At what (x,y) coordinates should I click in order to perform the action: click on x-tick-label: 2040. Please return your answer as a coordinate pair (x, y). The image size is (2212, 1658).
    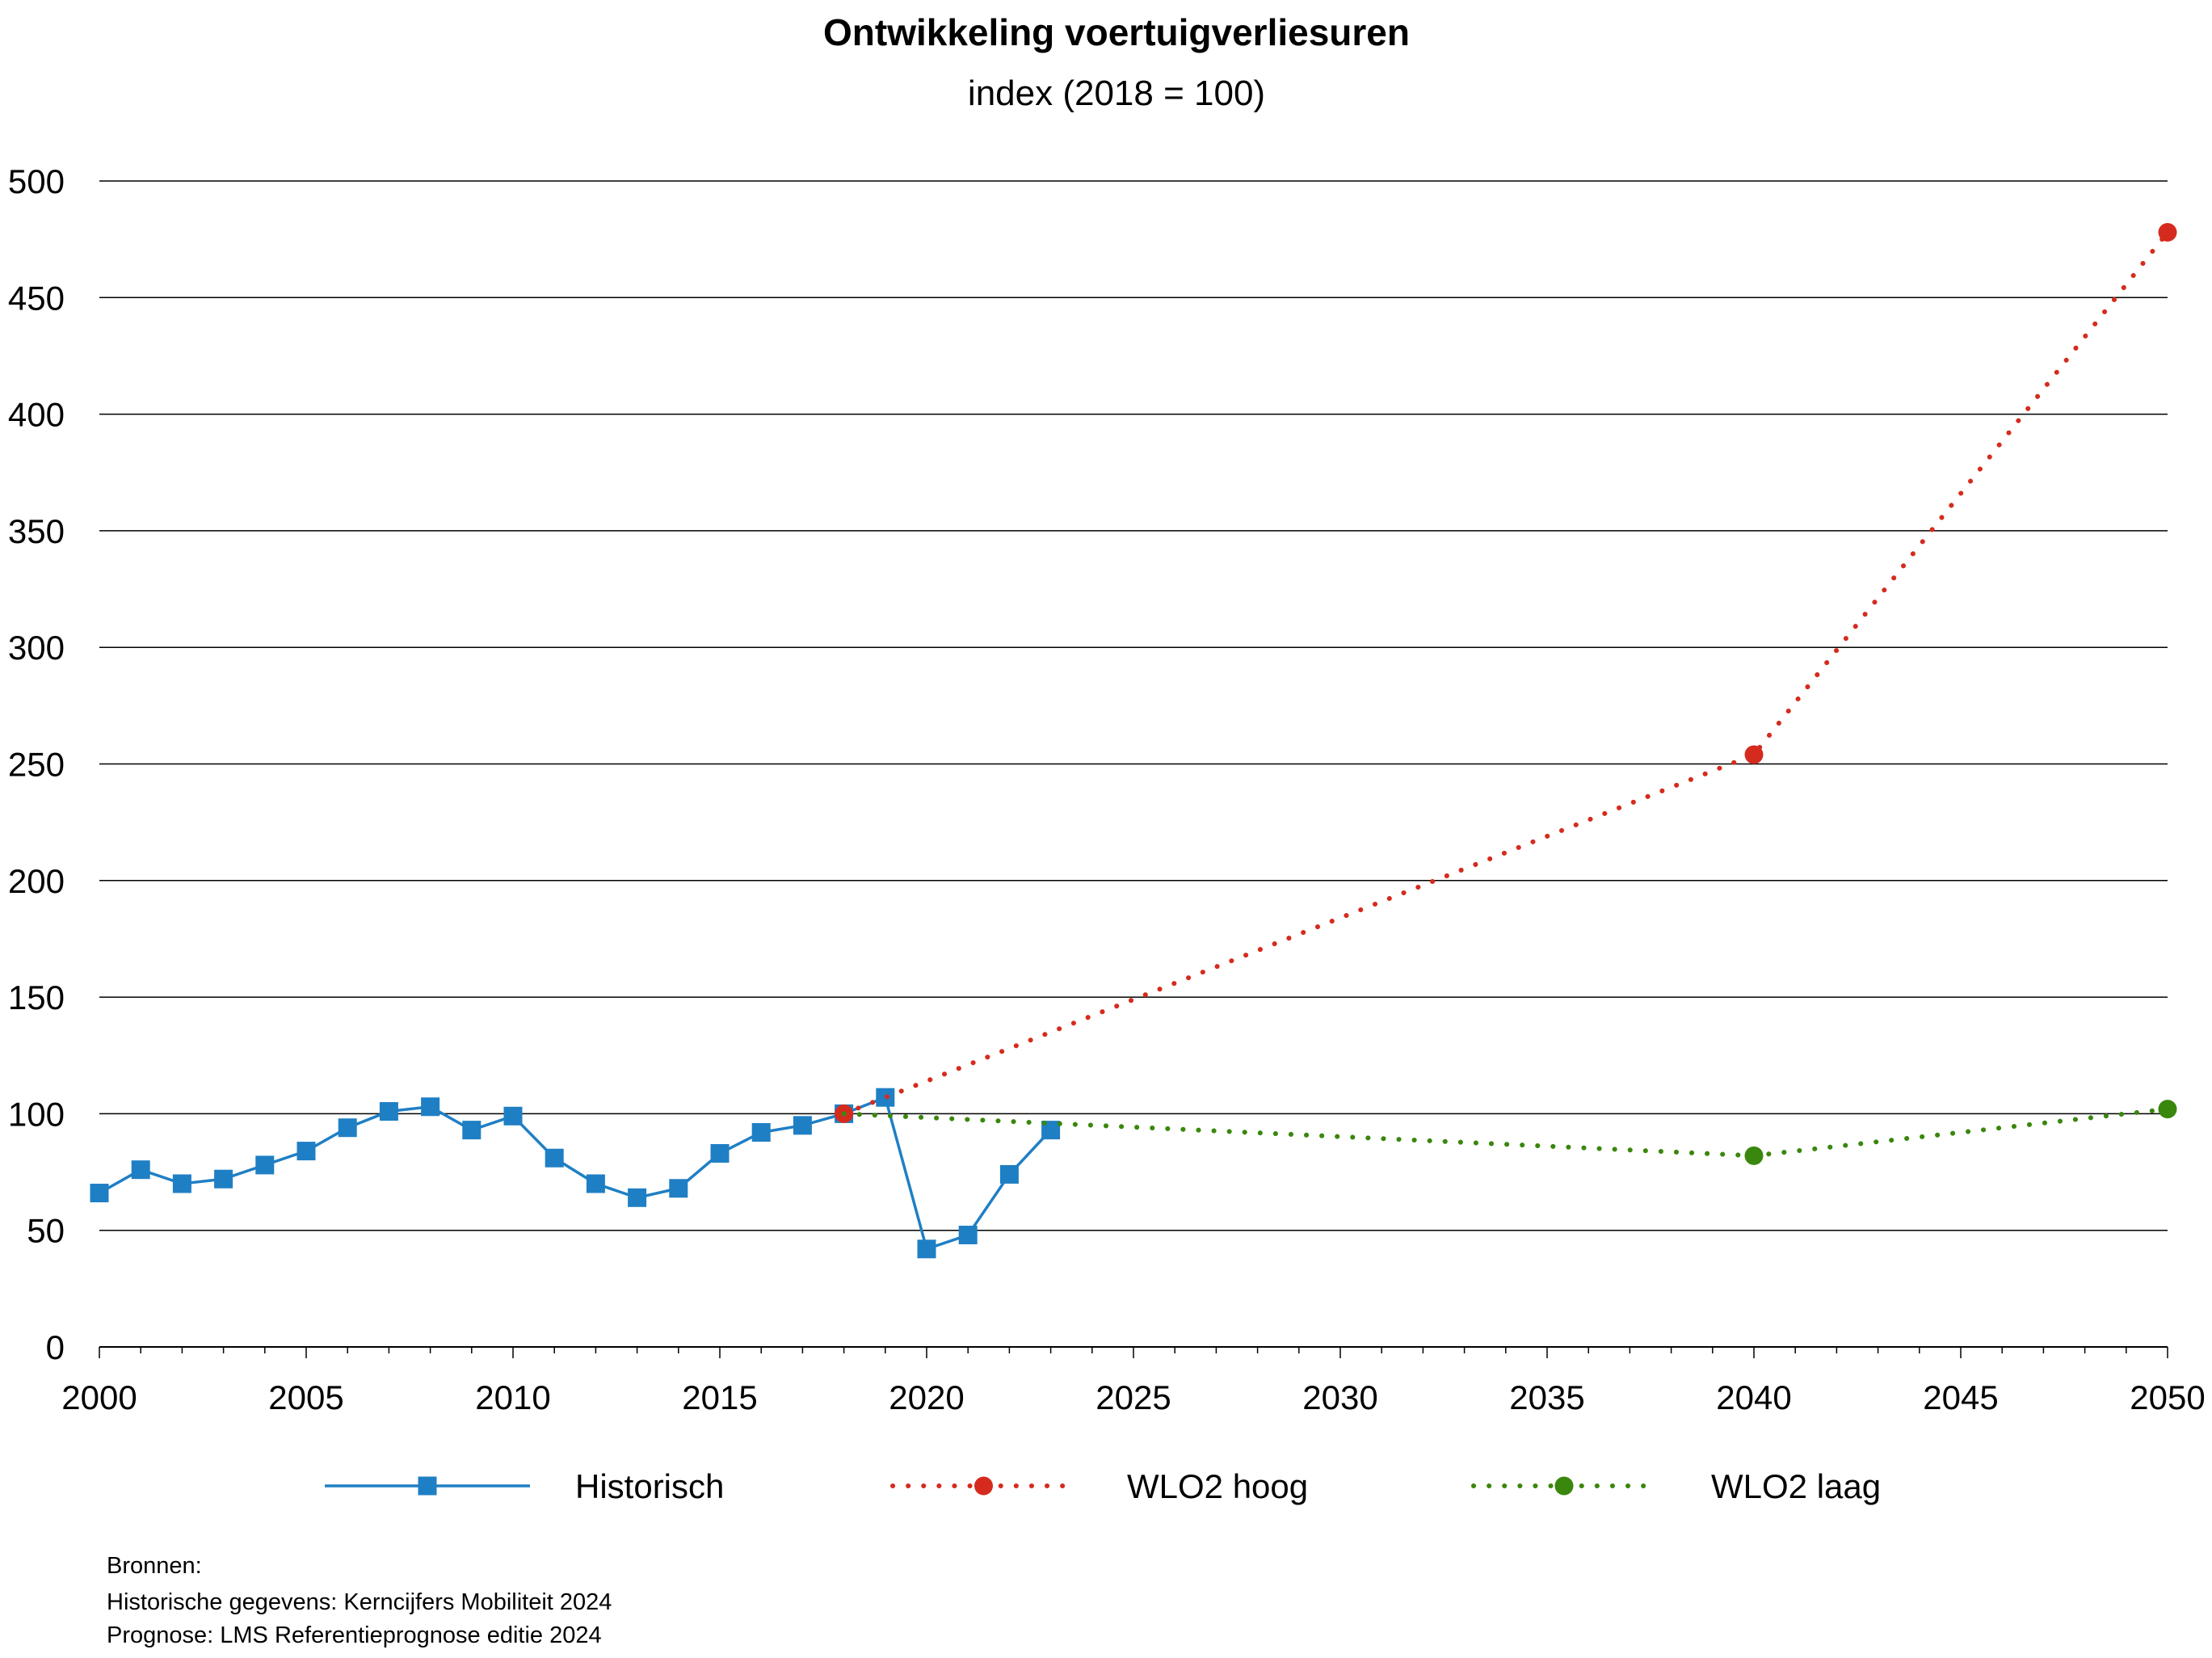
    Looking at the image, I should click on (1754, 1397).